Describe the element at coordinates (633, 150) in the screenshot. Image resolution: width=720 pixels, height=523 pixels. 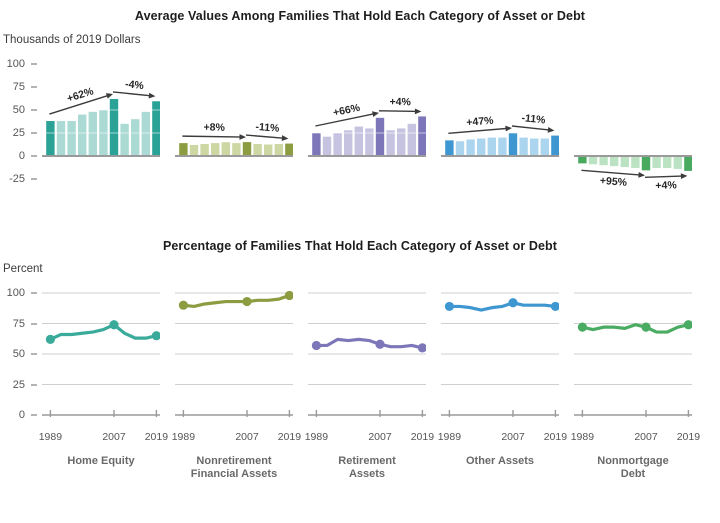
I see `bar-chart-svg-nonmortgage-debt: +95% +4%` at that location.